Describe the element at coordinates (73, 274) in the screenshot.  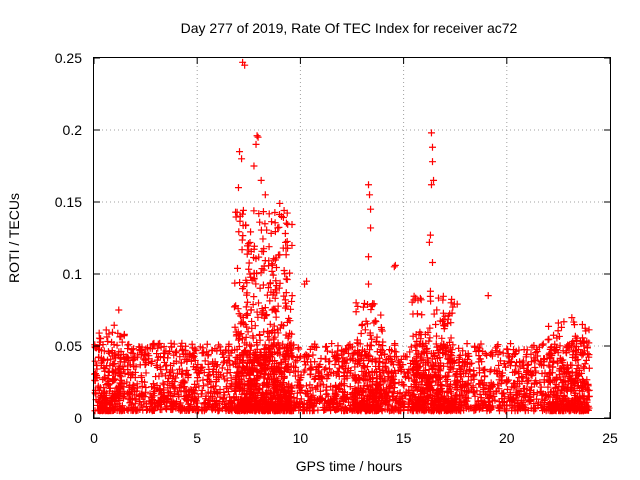
I see `y-tick-label: 0.1` at that location.